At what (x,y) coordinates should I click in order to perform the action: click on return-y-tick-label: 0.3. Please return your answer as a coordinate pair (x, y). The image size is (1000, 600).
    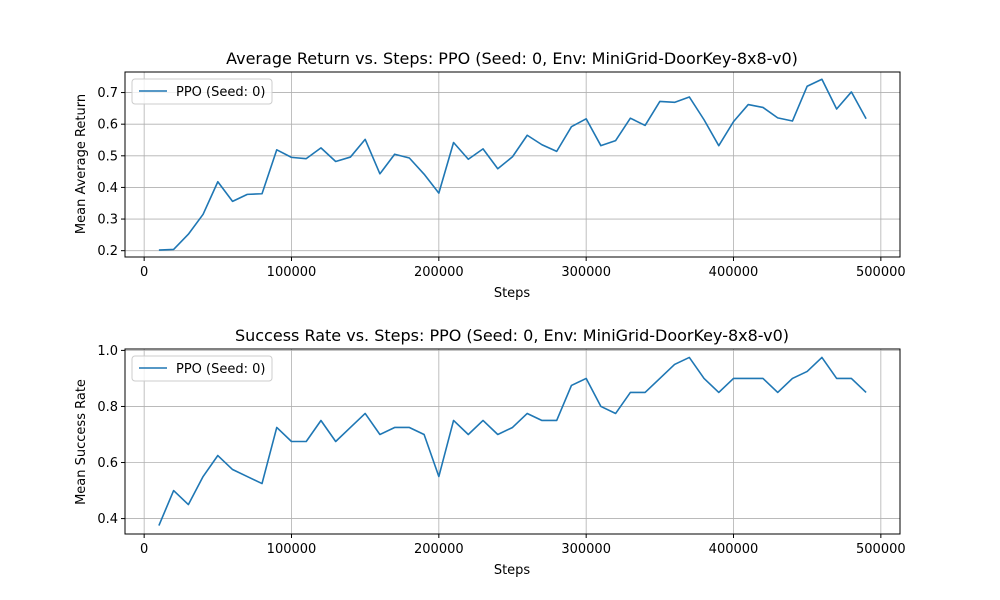
    Looking at the image, I should click on (107, 220).